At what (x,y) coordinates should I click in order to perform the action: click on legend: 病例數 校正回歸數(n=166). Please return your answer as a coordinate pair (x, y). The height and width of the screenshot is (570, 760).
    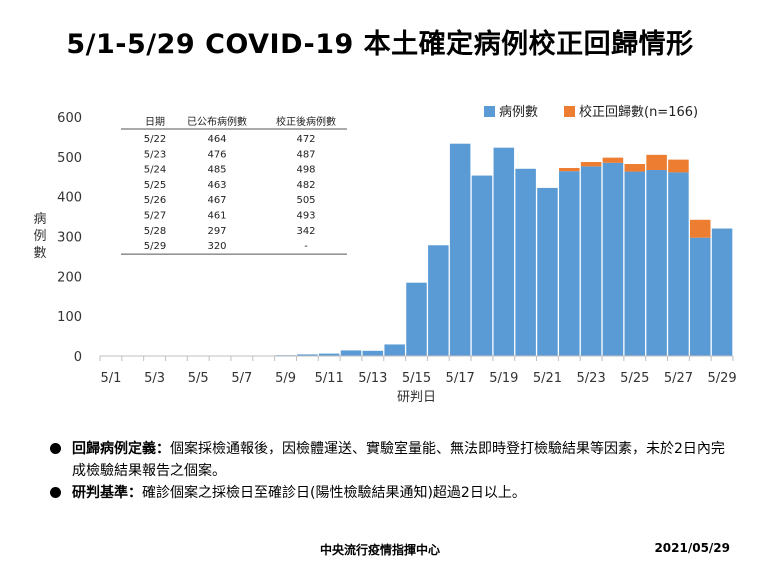
    Looking at the image, I should click on (591, 112).